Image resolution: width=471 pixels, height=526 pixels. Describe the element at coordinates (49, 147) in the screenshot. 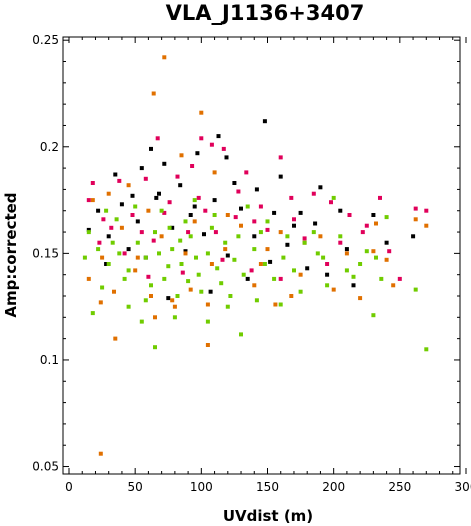

I see `y-tick-label: 0.2` at that location.